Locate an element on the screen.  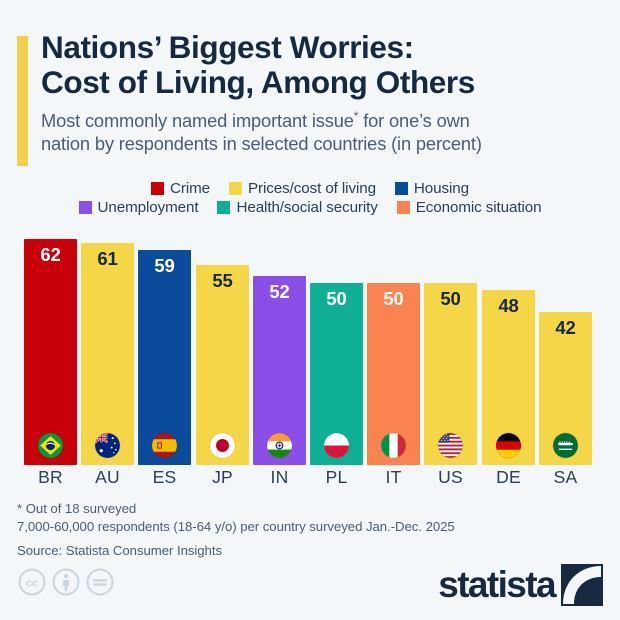
bar-value-label: 42 is located at coordinates (565, 327).